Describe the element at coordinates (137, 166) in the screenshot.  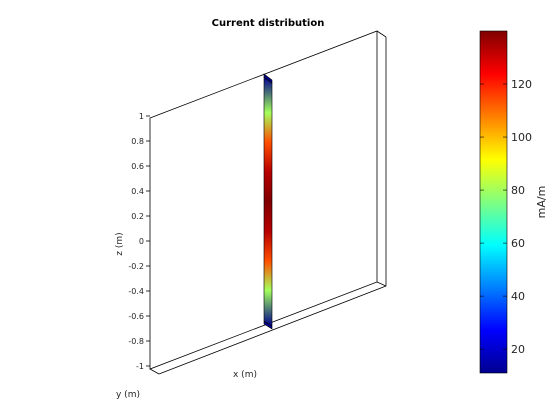
I see `z-tick-label: 0.6` at that location.